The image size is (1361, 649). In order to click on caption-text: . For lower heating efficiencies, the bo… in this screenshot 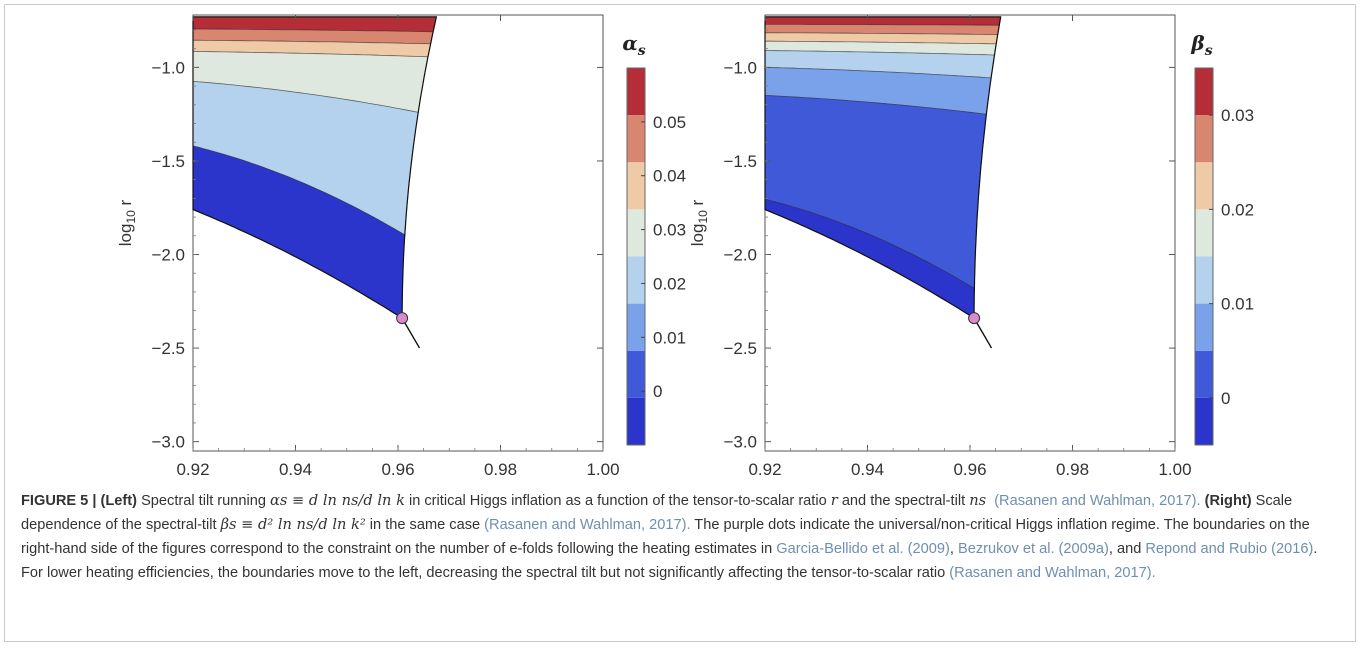, I will do `click(669, 561)`.